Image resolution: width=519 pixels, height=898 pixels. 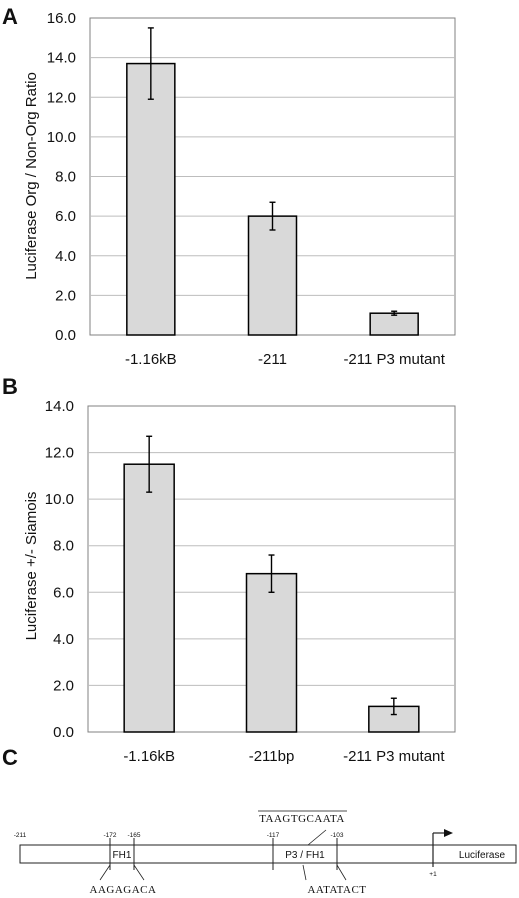 I want to click on position-label: -165, so click(x=133, y=835).